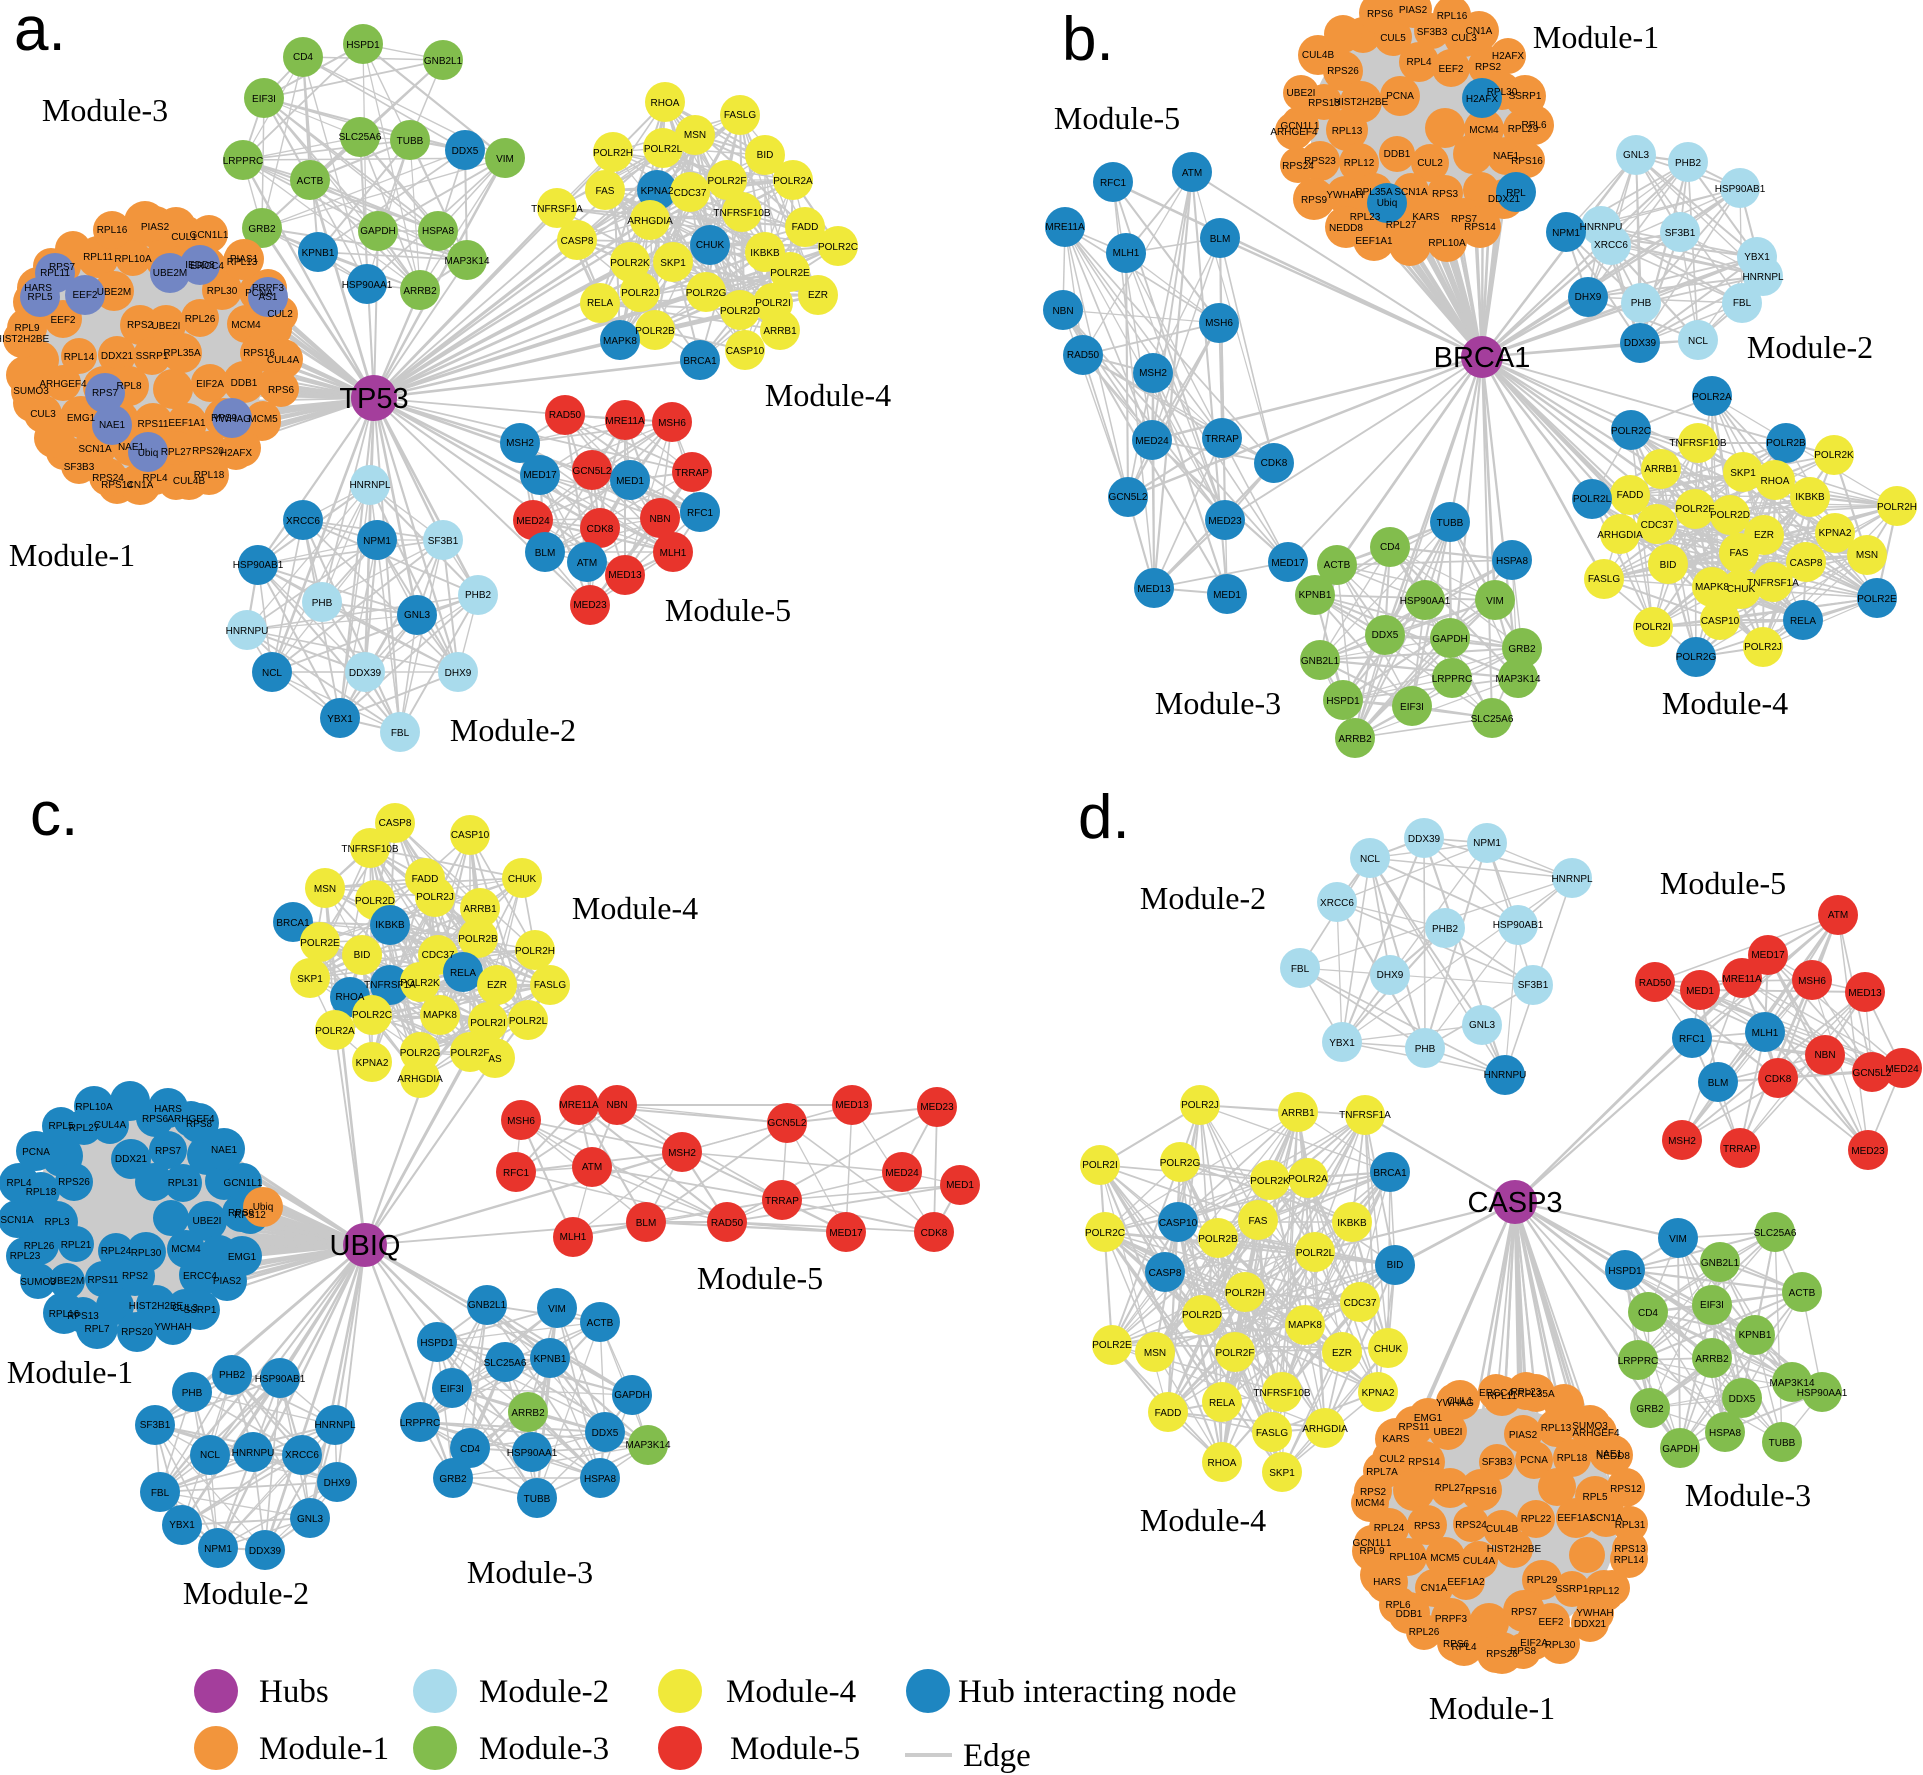  Describe the element at coordinates (105, 110) in the screenshot. I see `svg-text: Module-3` at that location.